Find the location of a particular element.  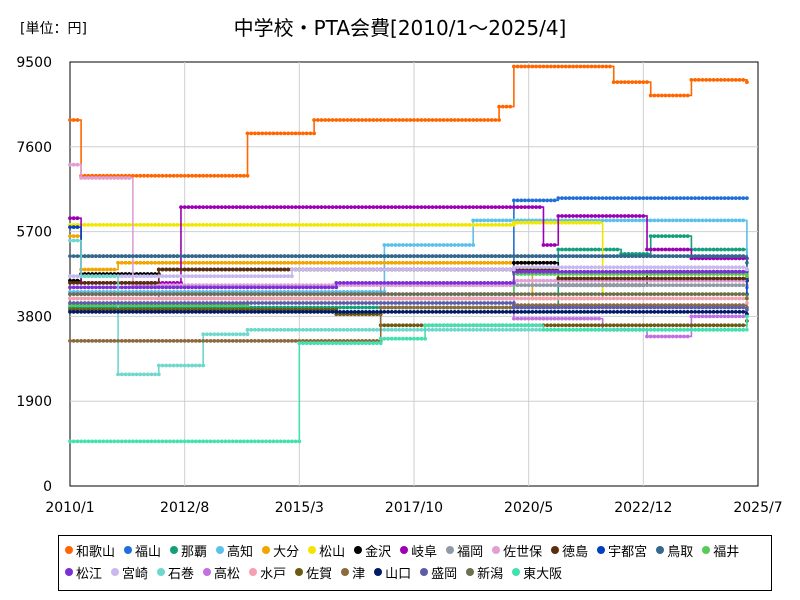

legend-label: 山口 is located at coordinates (398, 574).